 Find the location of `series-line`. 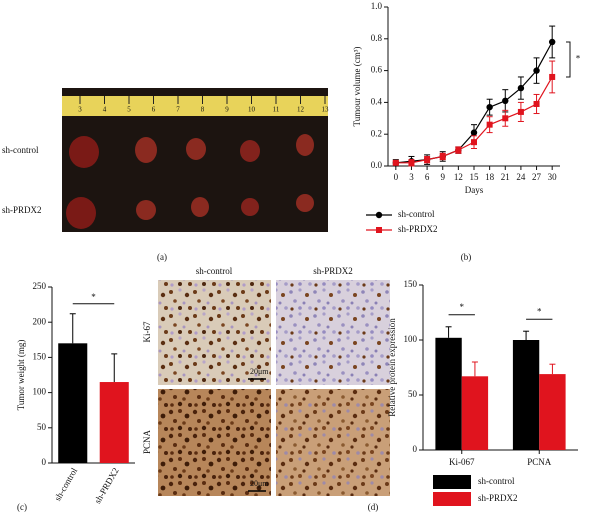

series-line is located at coordinates (474, 120).